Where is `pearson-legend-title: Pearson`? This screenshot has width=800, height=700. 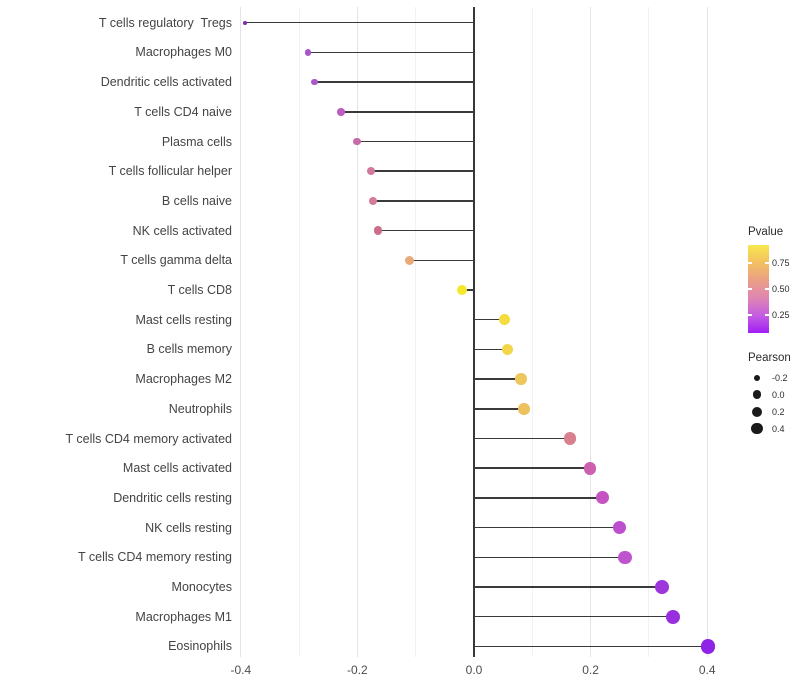
pearson-legend-title: Pearson is located at coordinates (769, 358).